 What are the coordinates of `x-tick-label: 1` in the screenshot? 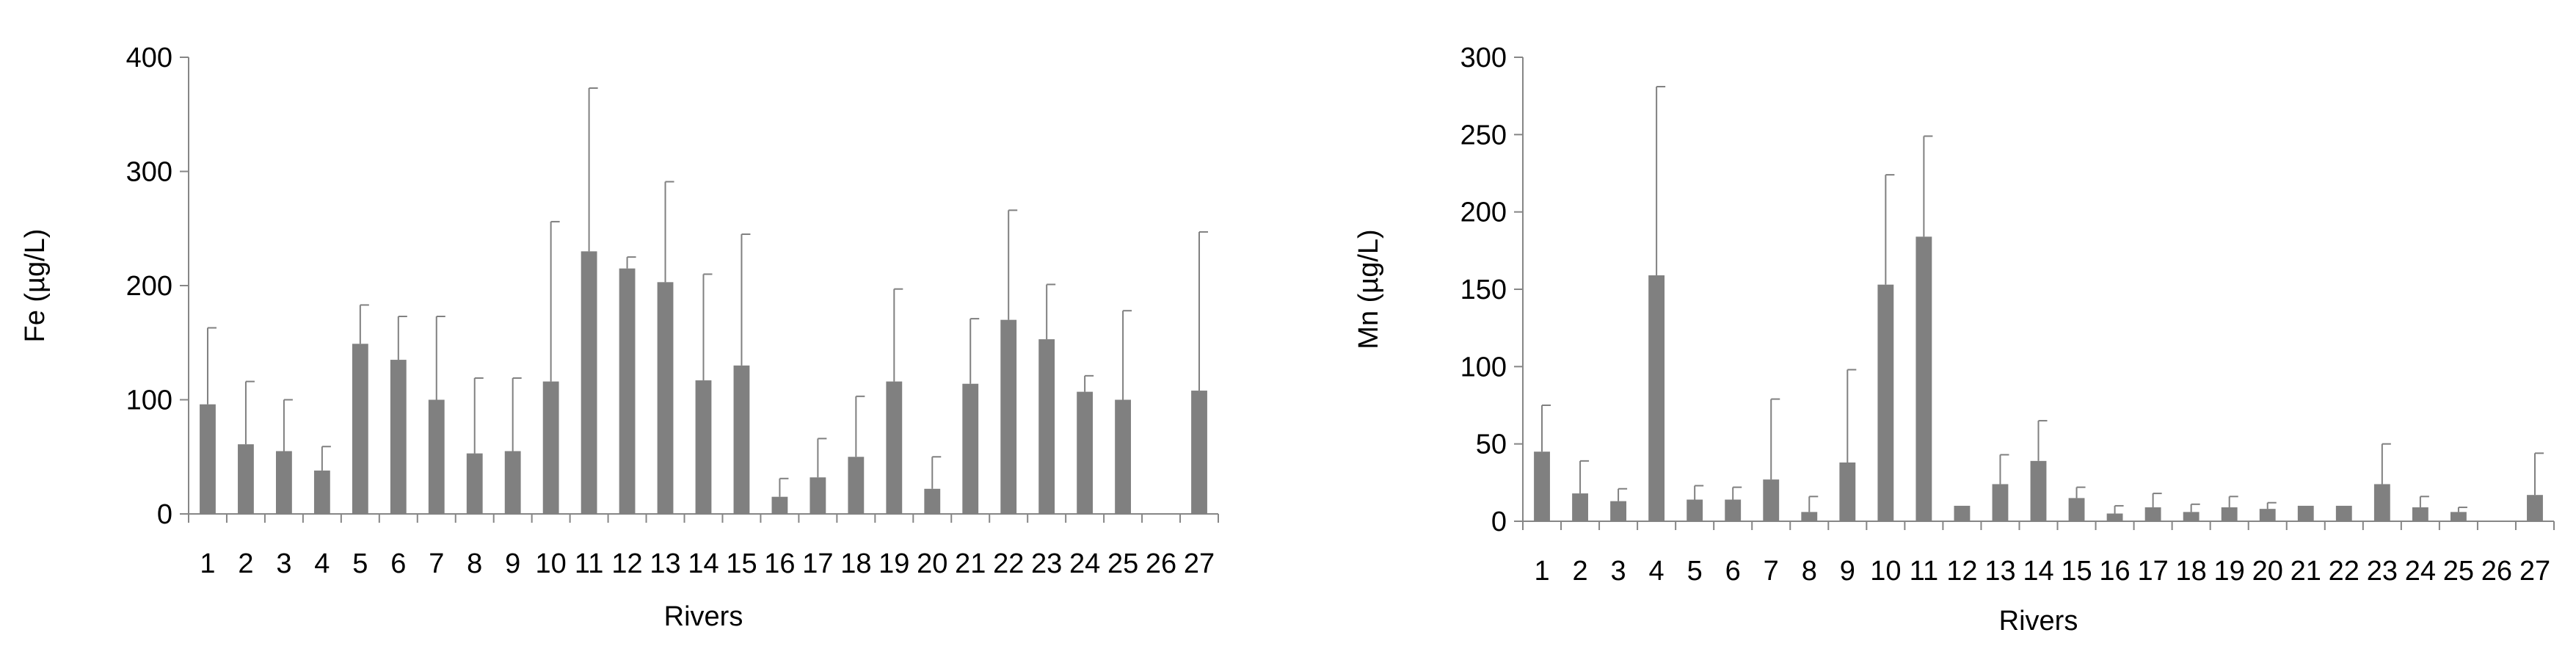 It's located at (207, 563).